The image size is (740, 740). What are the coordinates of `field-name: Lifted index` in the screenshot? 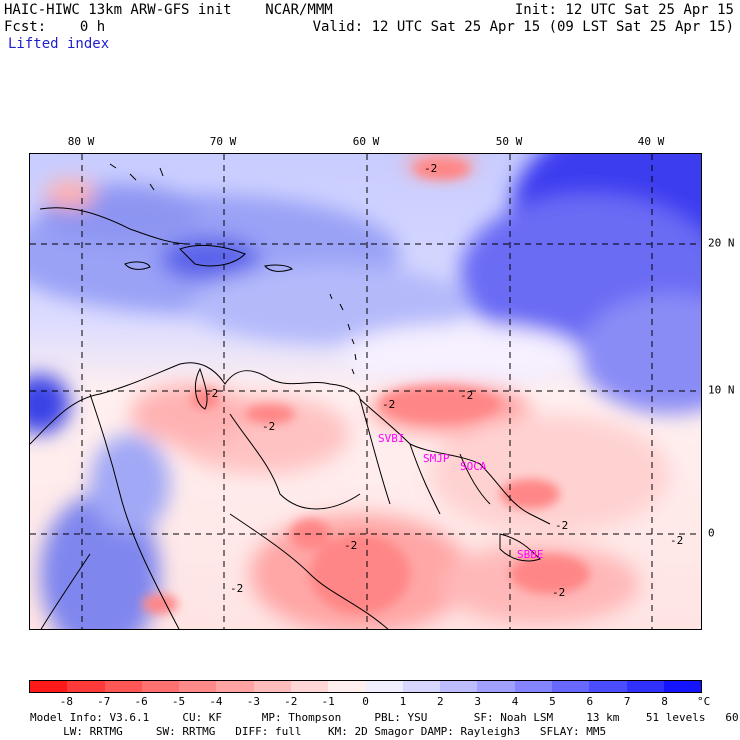 It's located at (59, 44).